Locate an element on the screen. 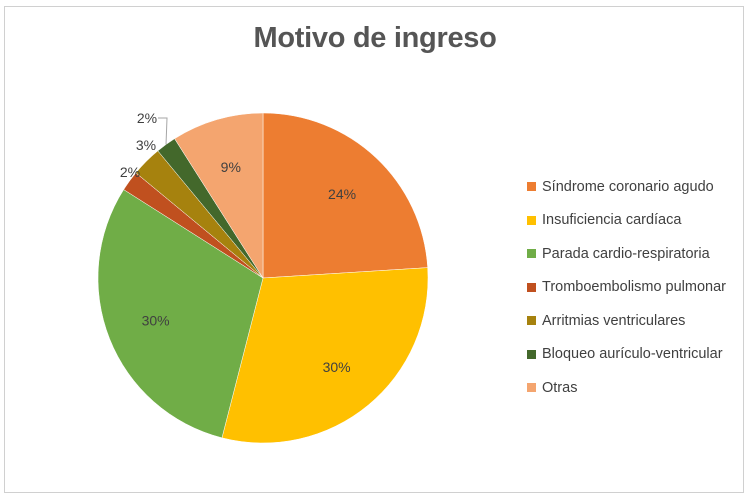 The width and height of the screenshot is (750, 500). legend-label: Arritmias ventriculares is located at coordinates (614, 320).